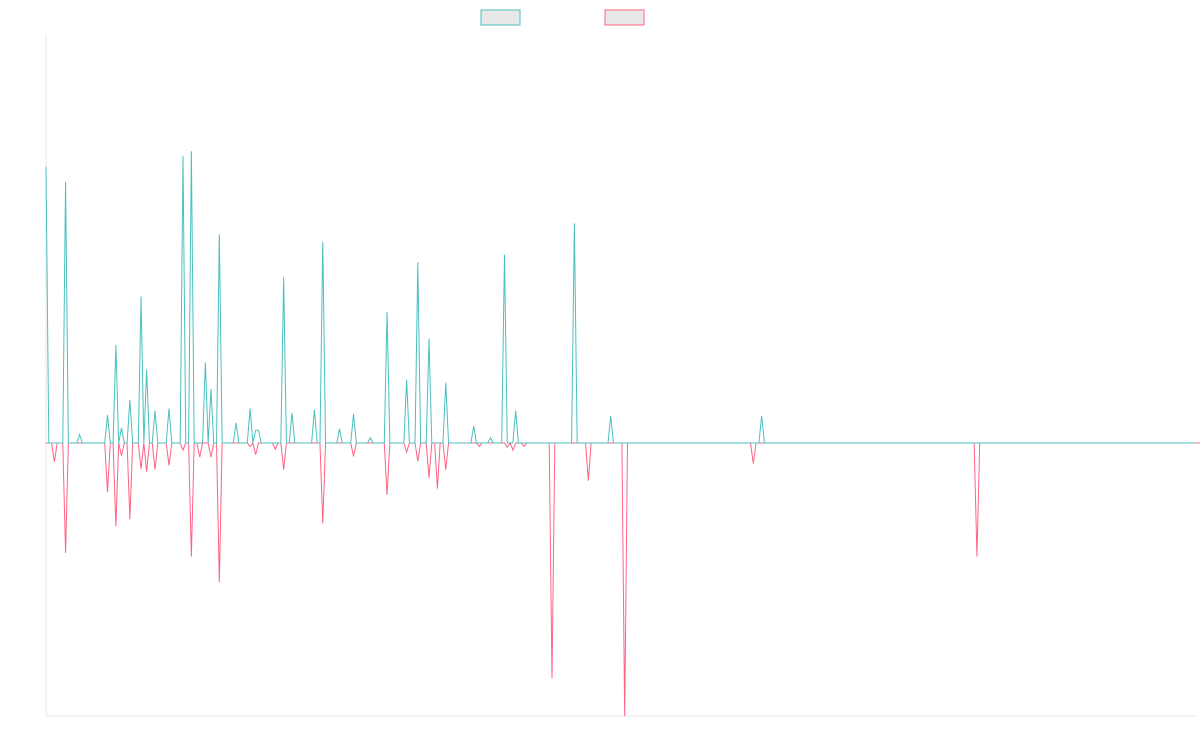 The height and width of the screenshot is (750, 1200). What do you see at coordinates (500, 17) in the screenshot?
I see `legend-swatch-positive` at bounding box center [500, 17].